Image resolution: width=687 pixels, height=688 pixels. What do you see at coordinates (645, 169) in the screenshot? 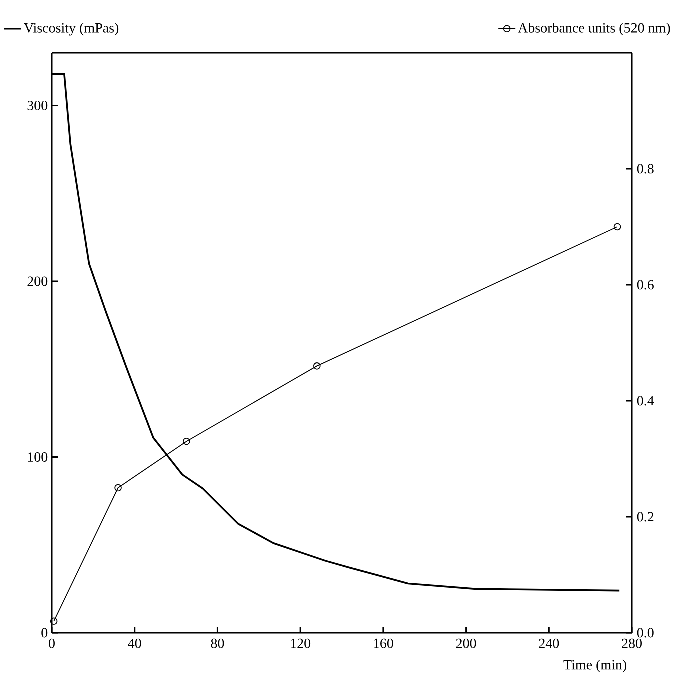
I see `y2-tick-label: 0.8` at bounding box center [645, 169].